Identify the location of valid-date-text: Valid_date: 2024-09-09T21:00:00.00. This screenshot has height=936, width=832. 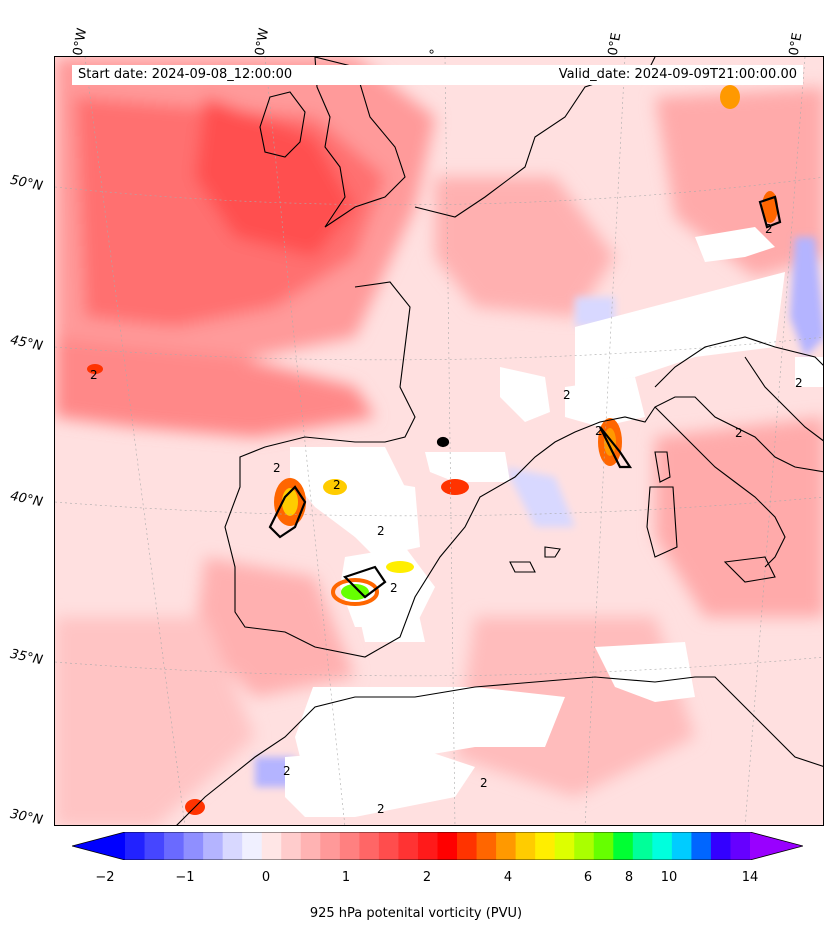
(677, 74).